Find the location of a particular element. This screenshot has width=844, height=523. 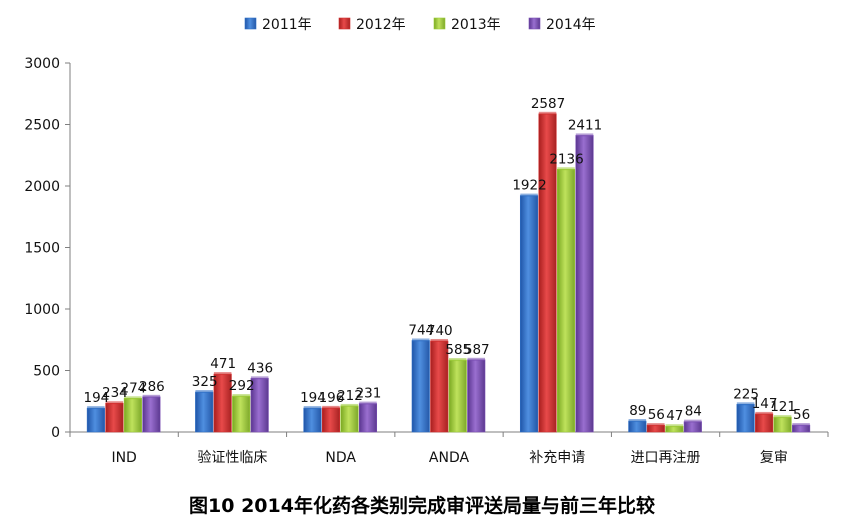

y-tick-label: 0 is located at coordinates (55, 433).